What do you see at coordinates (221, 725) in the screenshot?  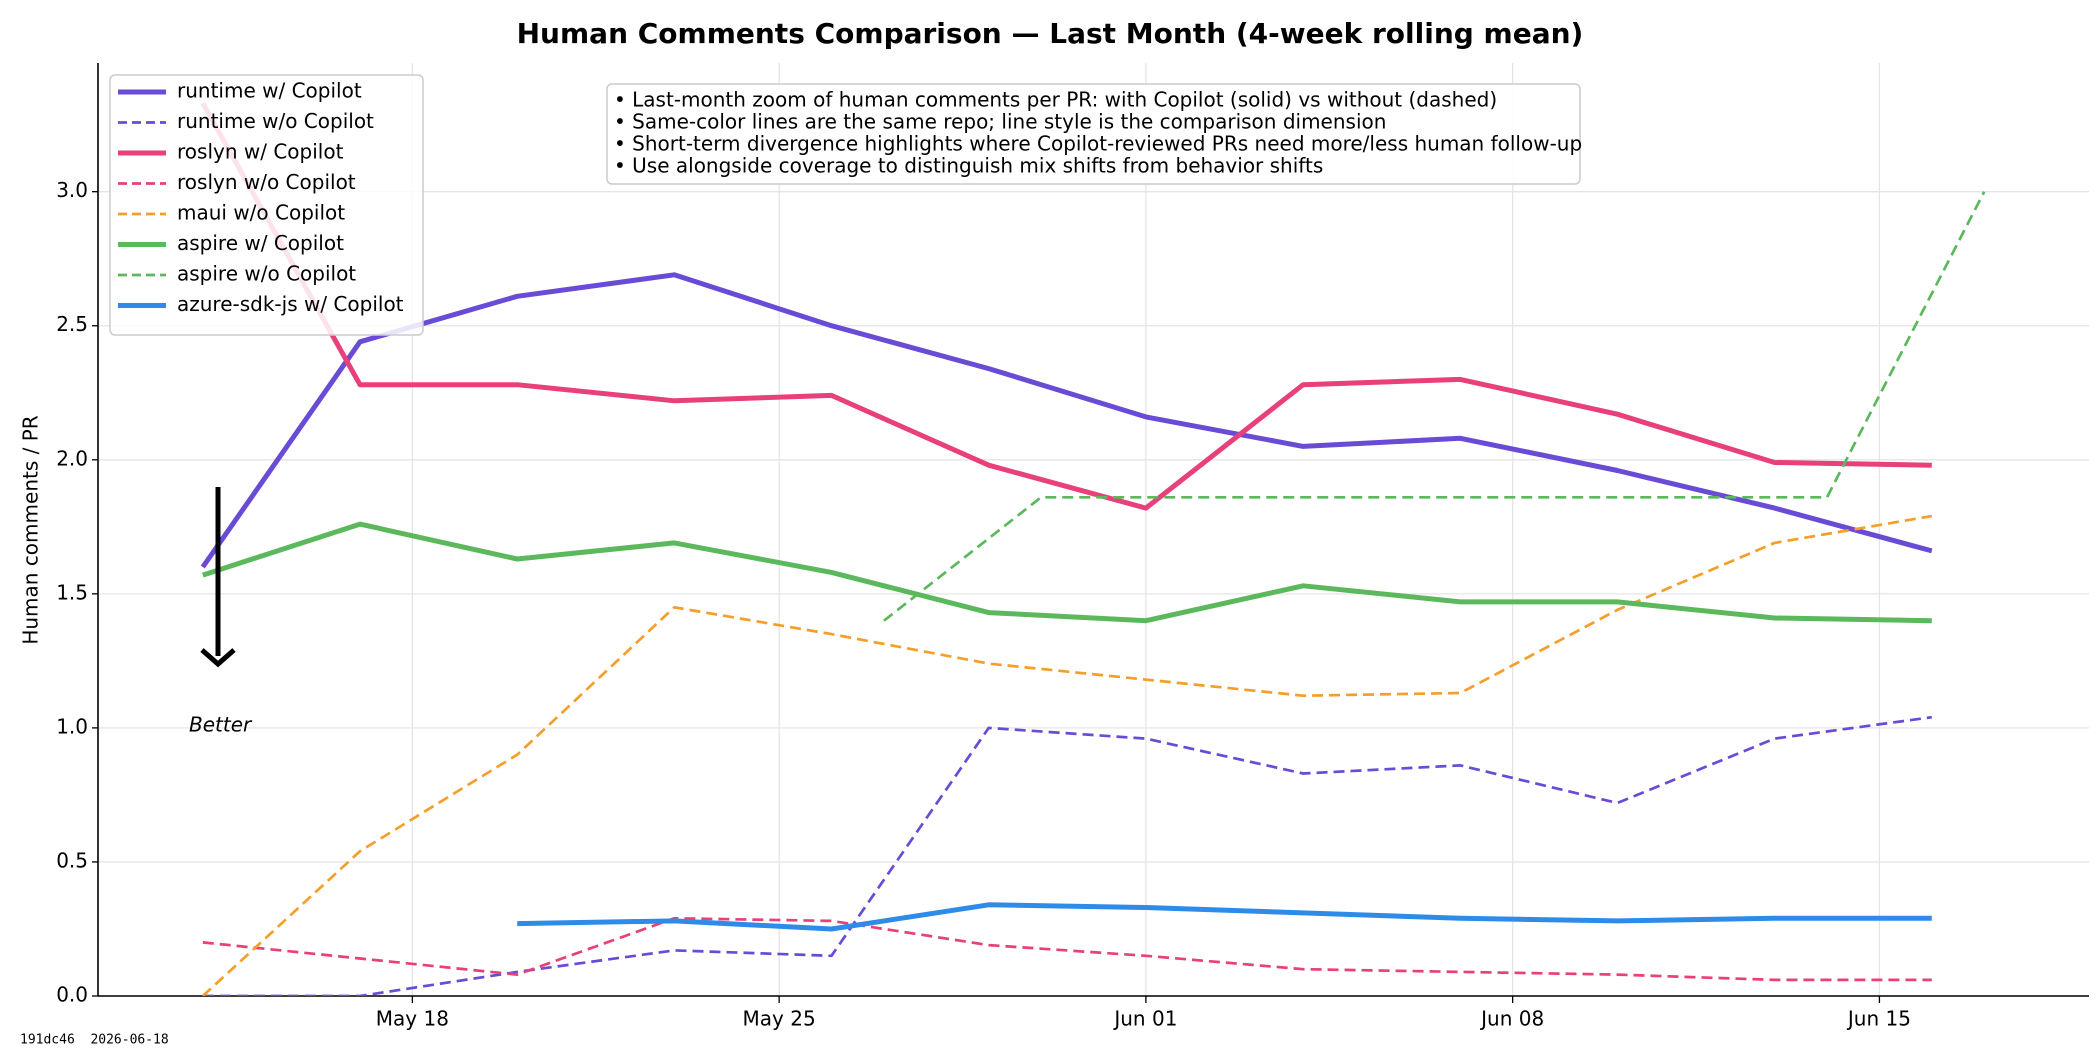 I see `arrow-label: Better` at bounding box center [221, 725].